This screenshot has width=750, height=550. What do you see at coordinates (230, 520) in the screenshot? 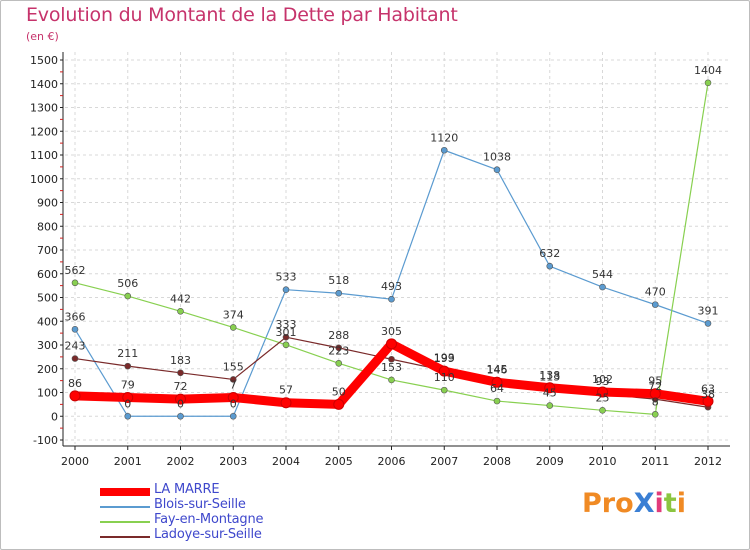
I see `legend-item-fay-en-montagne: Fay-en-Montagne` at bounding box center [230, 520].